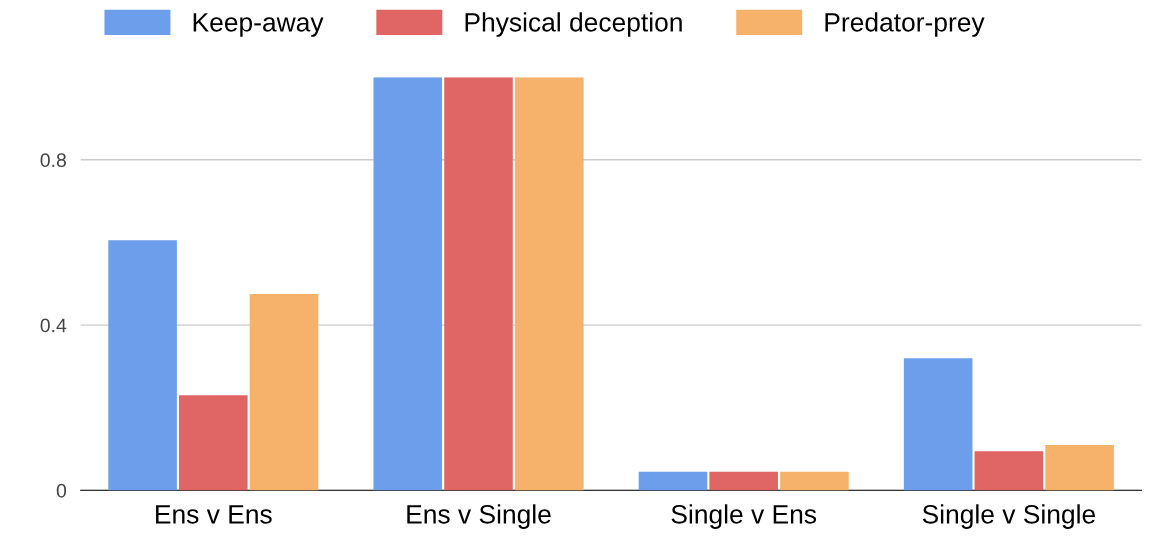  I want to click on legend-label: Keep-away, so click(258, 25).